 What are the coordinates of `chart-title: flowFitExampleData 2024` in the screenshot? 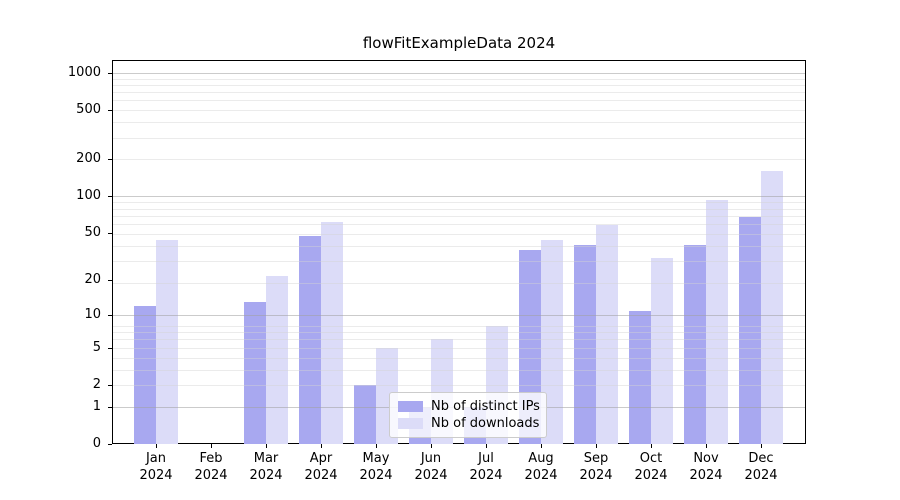 It's located at (459, 43).